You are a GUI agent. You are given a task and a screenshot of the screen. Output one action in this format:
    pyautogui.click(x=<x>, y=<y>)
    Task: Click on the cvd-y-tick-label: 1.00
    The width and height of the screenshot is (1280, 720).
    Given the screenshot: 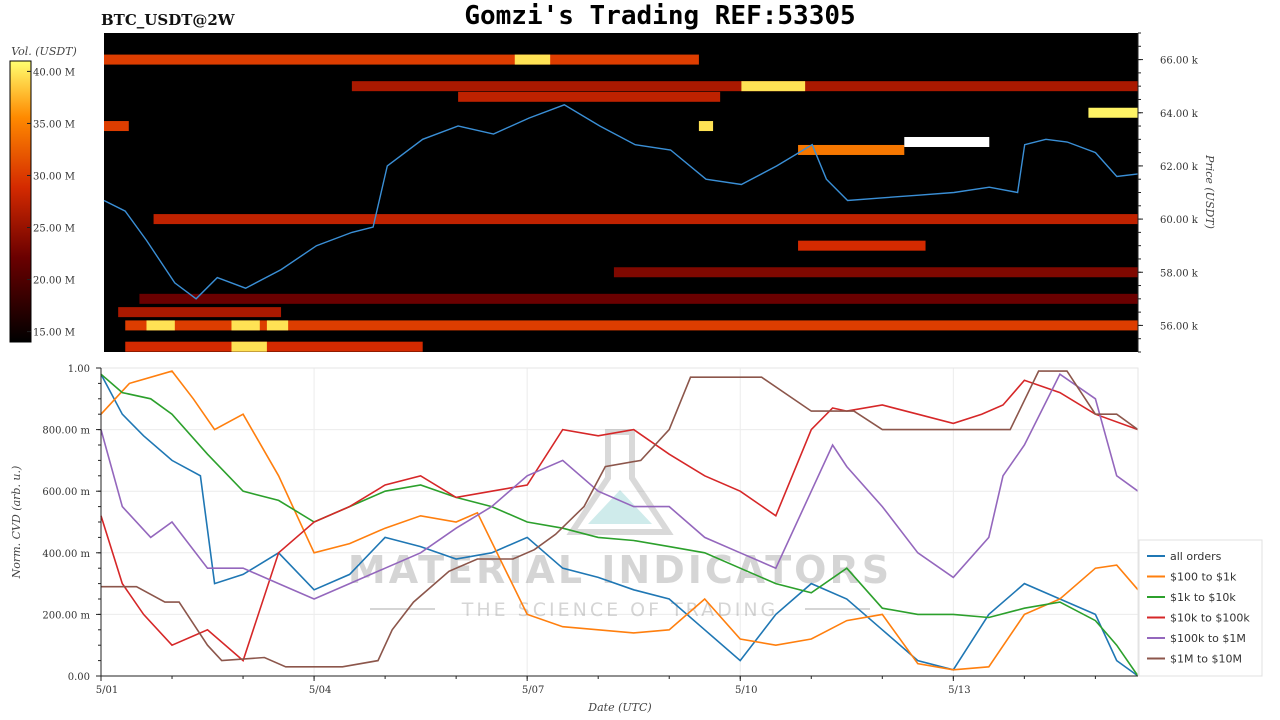 What is the action you would take?
    pyautogui.click(x=79, y=369)
    